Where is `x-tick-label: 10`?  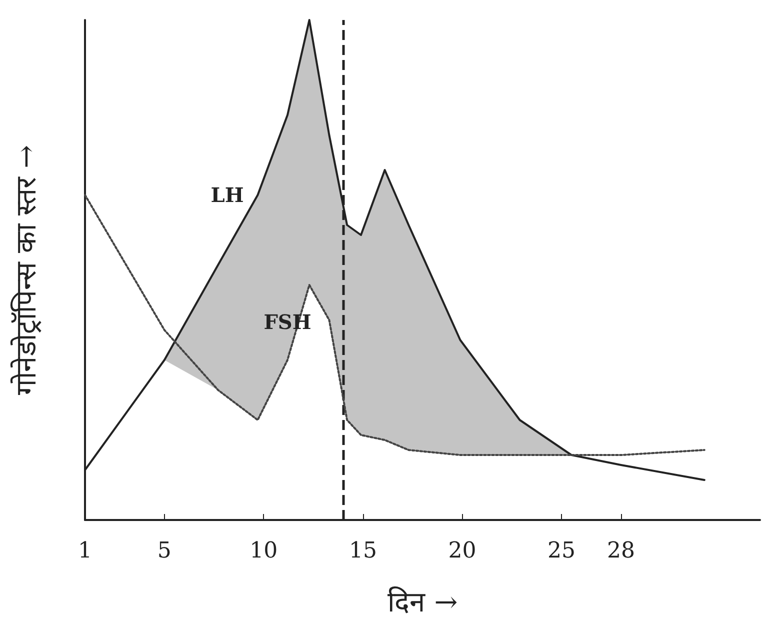
x-tick-label: 10 is located at coordinates (264, 551).